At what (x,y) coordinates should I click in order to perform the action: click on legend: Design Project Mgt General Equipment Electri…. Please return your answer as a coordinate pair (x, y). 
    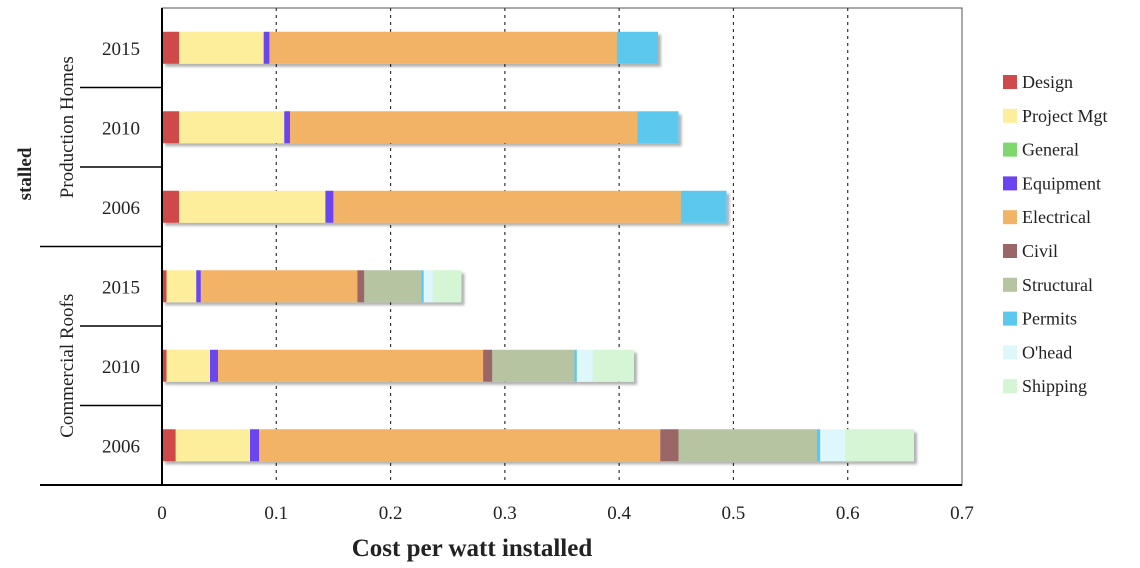
    Looking at the image, I should click on (1055, 234).